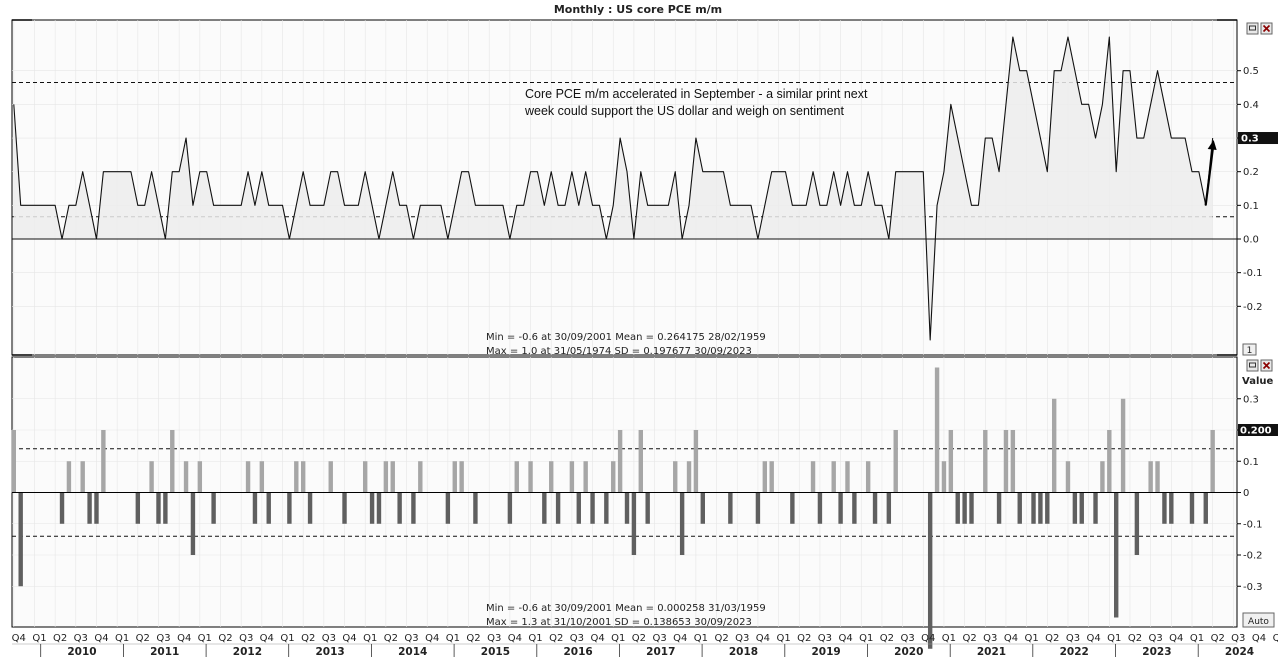 The image size is (1278, 659). What do you see at coordinates (1074, 652) in the screenshot?
I see `x-year-label: 2022` at bounding box center [1074, 652].